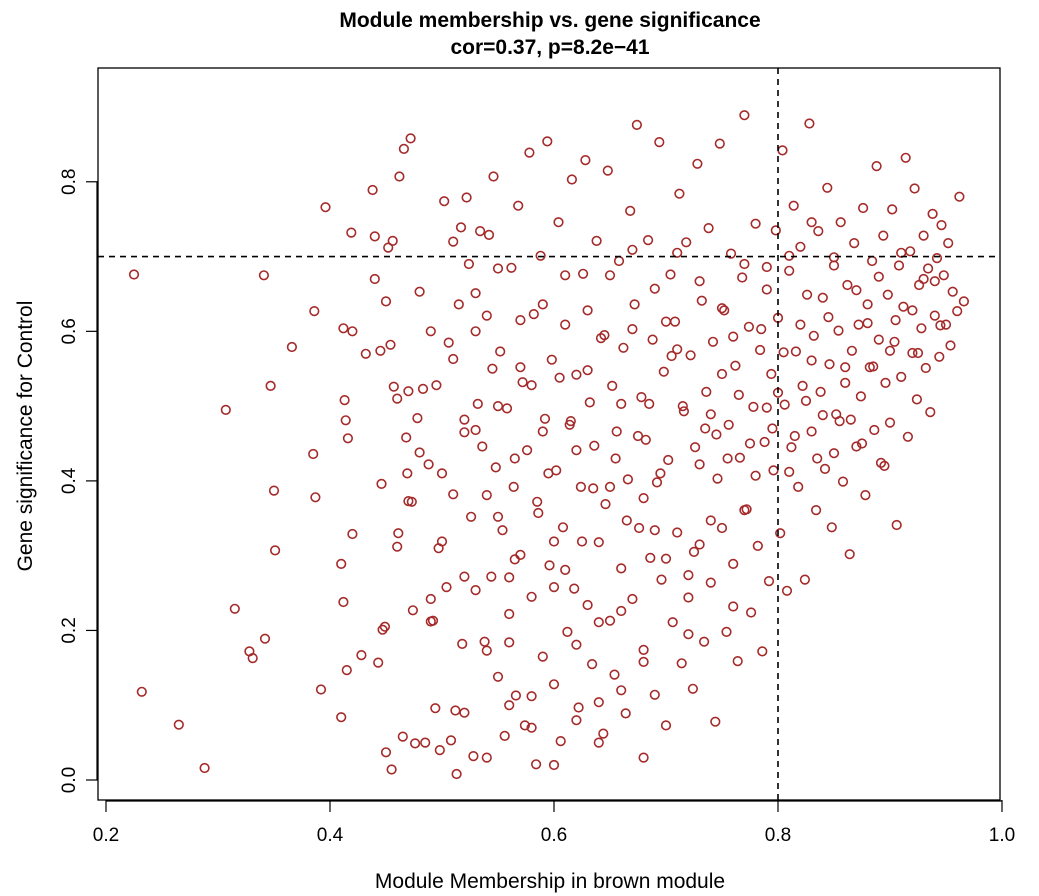 This screenshot has width=1039, height=896. What do you see at coordinates (69, 630) in the screenshot?
I see `y-tick-label: 0.2` at bounding box center [69, 630].